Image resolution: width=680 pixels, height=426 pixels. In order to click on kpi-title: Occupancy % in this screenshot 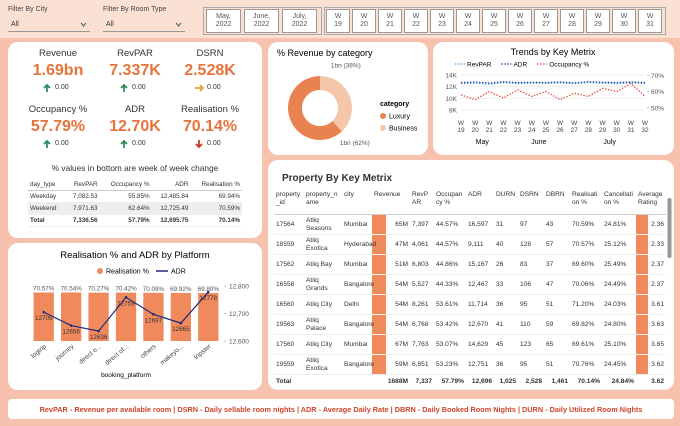, I will do `click(58, 109)`.